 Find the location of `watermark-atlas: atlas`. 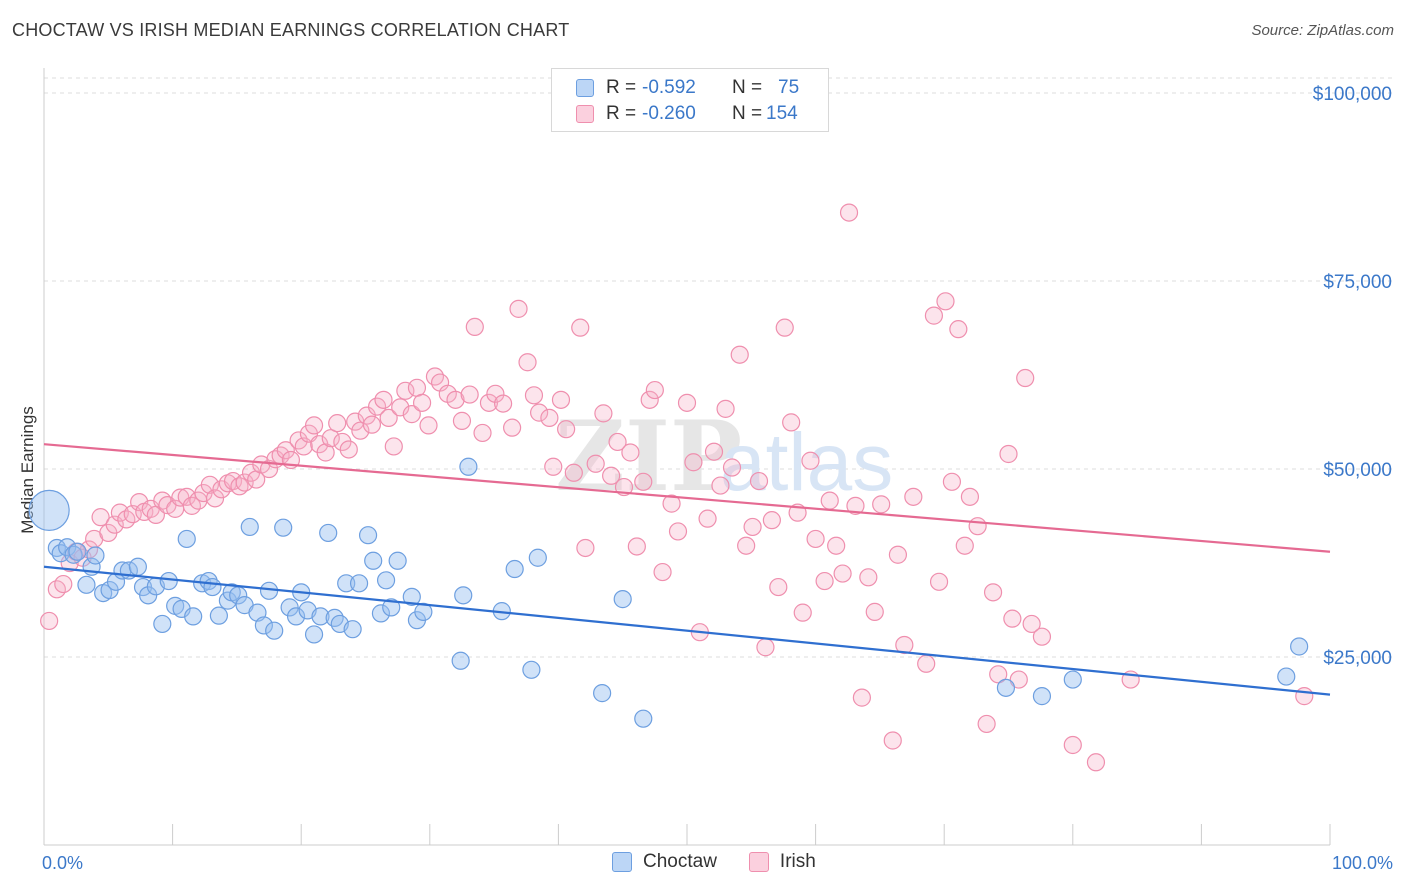

watermark-atlas: atlas is located at coordinates (806, 462).